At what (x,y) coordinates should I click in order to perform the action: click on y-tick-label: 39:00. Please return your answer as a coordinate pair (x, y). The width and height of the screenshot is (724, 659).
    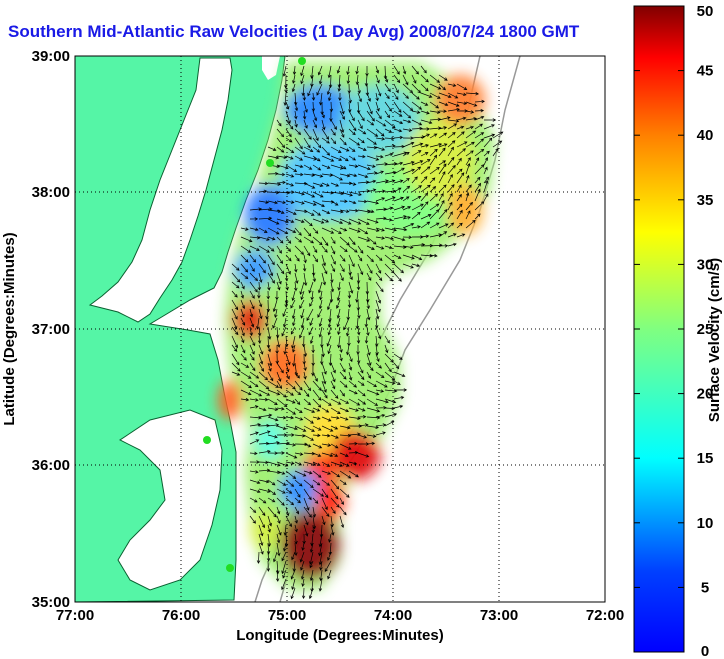
    Looking at the image, I should click on (51, 56).